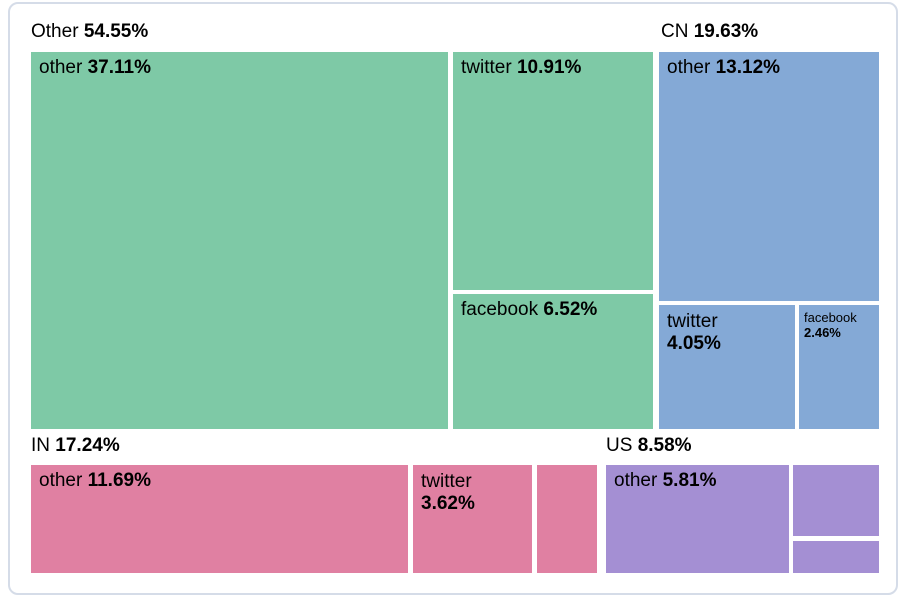 The width and height of the screenshot is (908, 600). I want to click on cell-percent: 2.46%, so click(822, 332).